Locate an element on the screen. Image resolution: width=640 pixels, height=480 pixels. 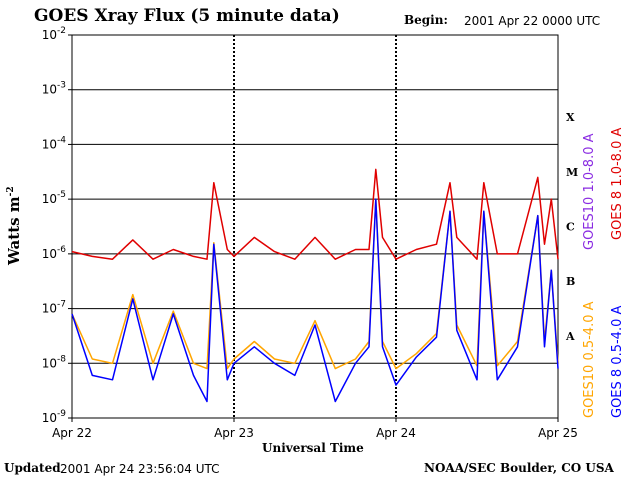
legend-goes10-long: GOES10 1.0-8.0 A is located at coordinates (589, 191).